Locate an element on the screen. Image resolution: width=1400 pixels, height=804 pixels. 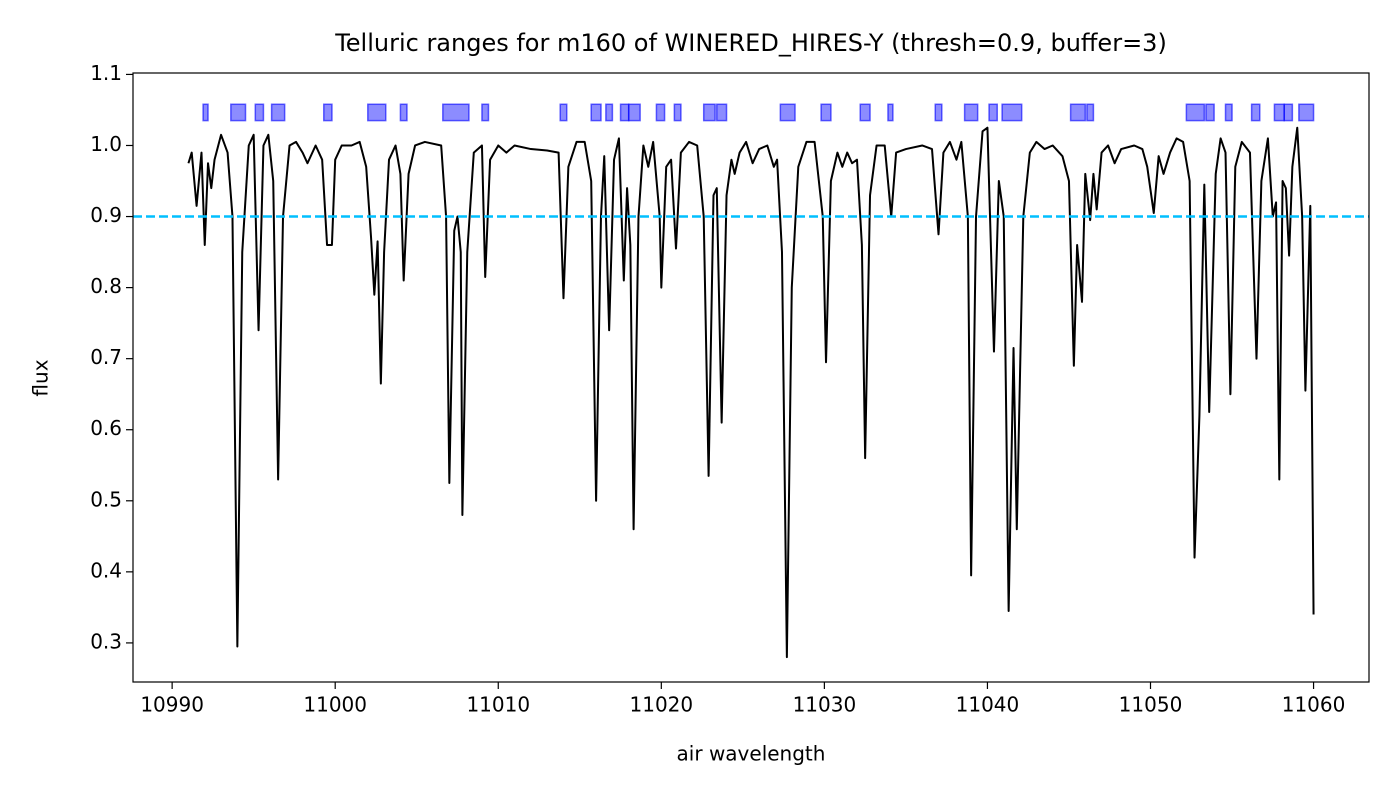
x-tick-label: 11040 is located at coordinates (988, 705).